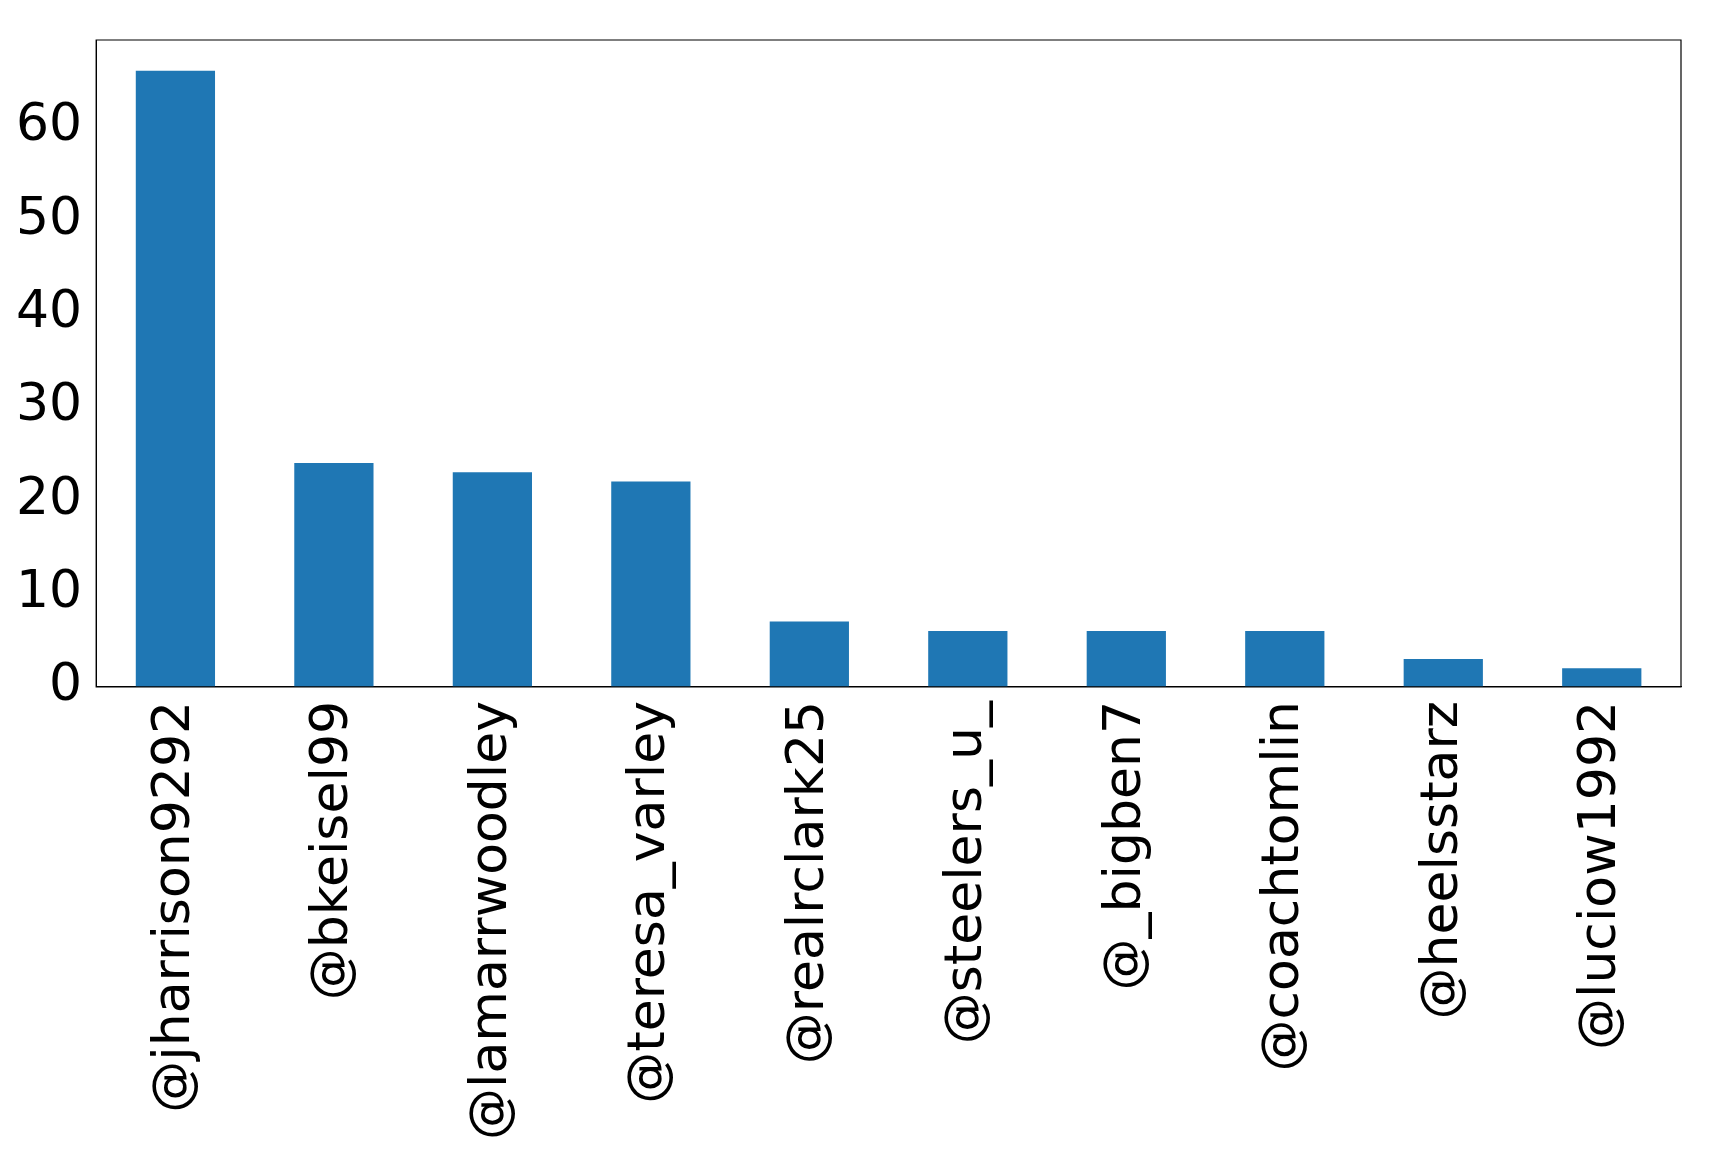 The image size is (1719, 1156). Describe the element at coordinates (49, 402) in the screenshot. I see `y-tick-label: 30` at that location.